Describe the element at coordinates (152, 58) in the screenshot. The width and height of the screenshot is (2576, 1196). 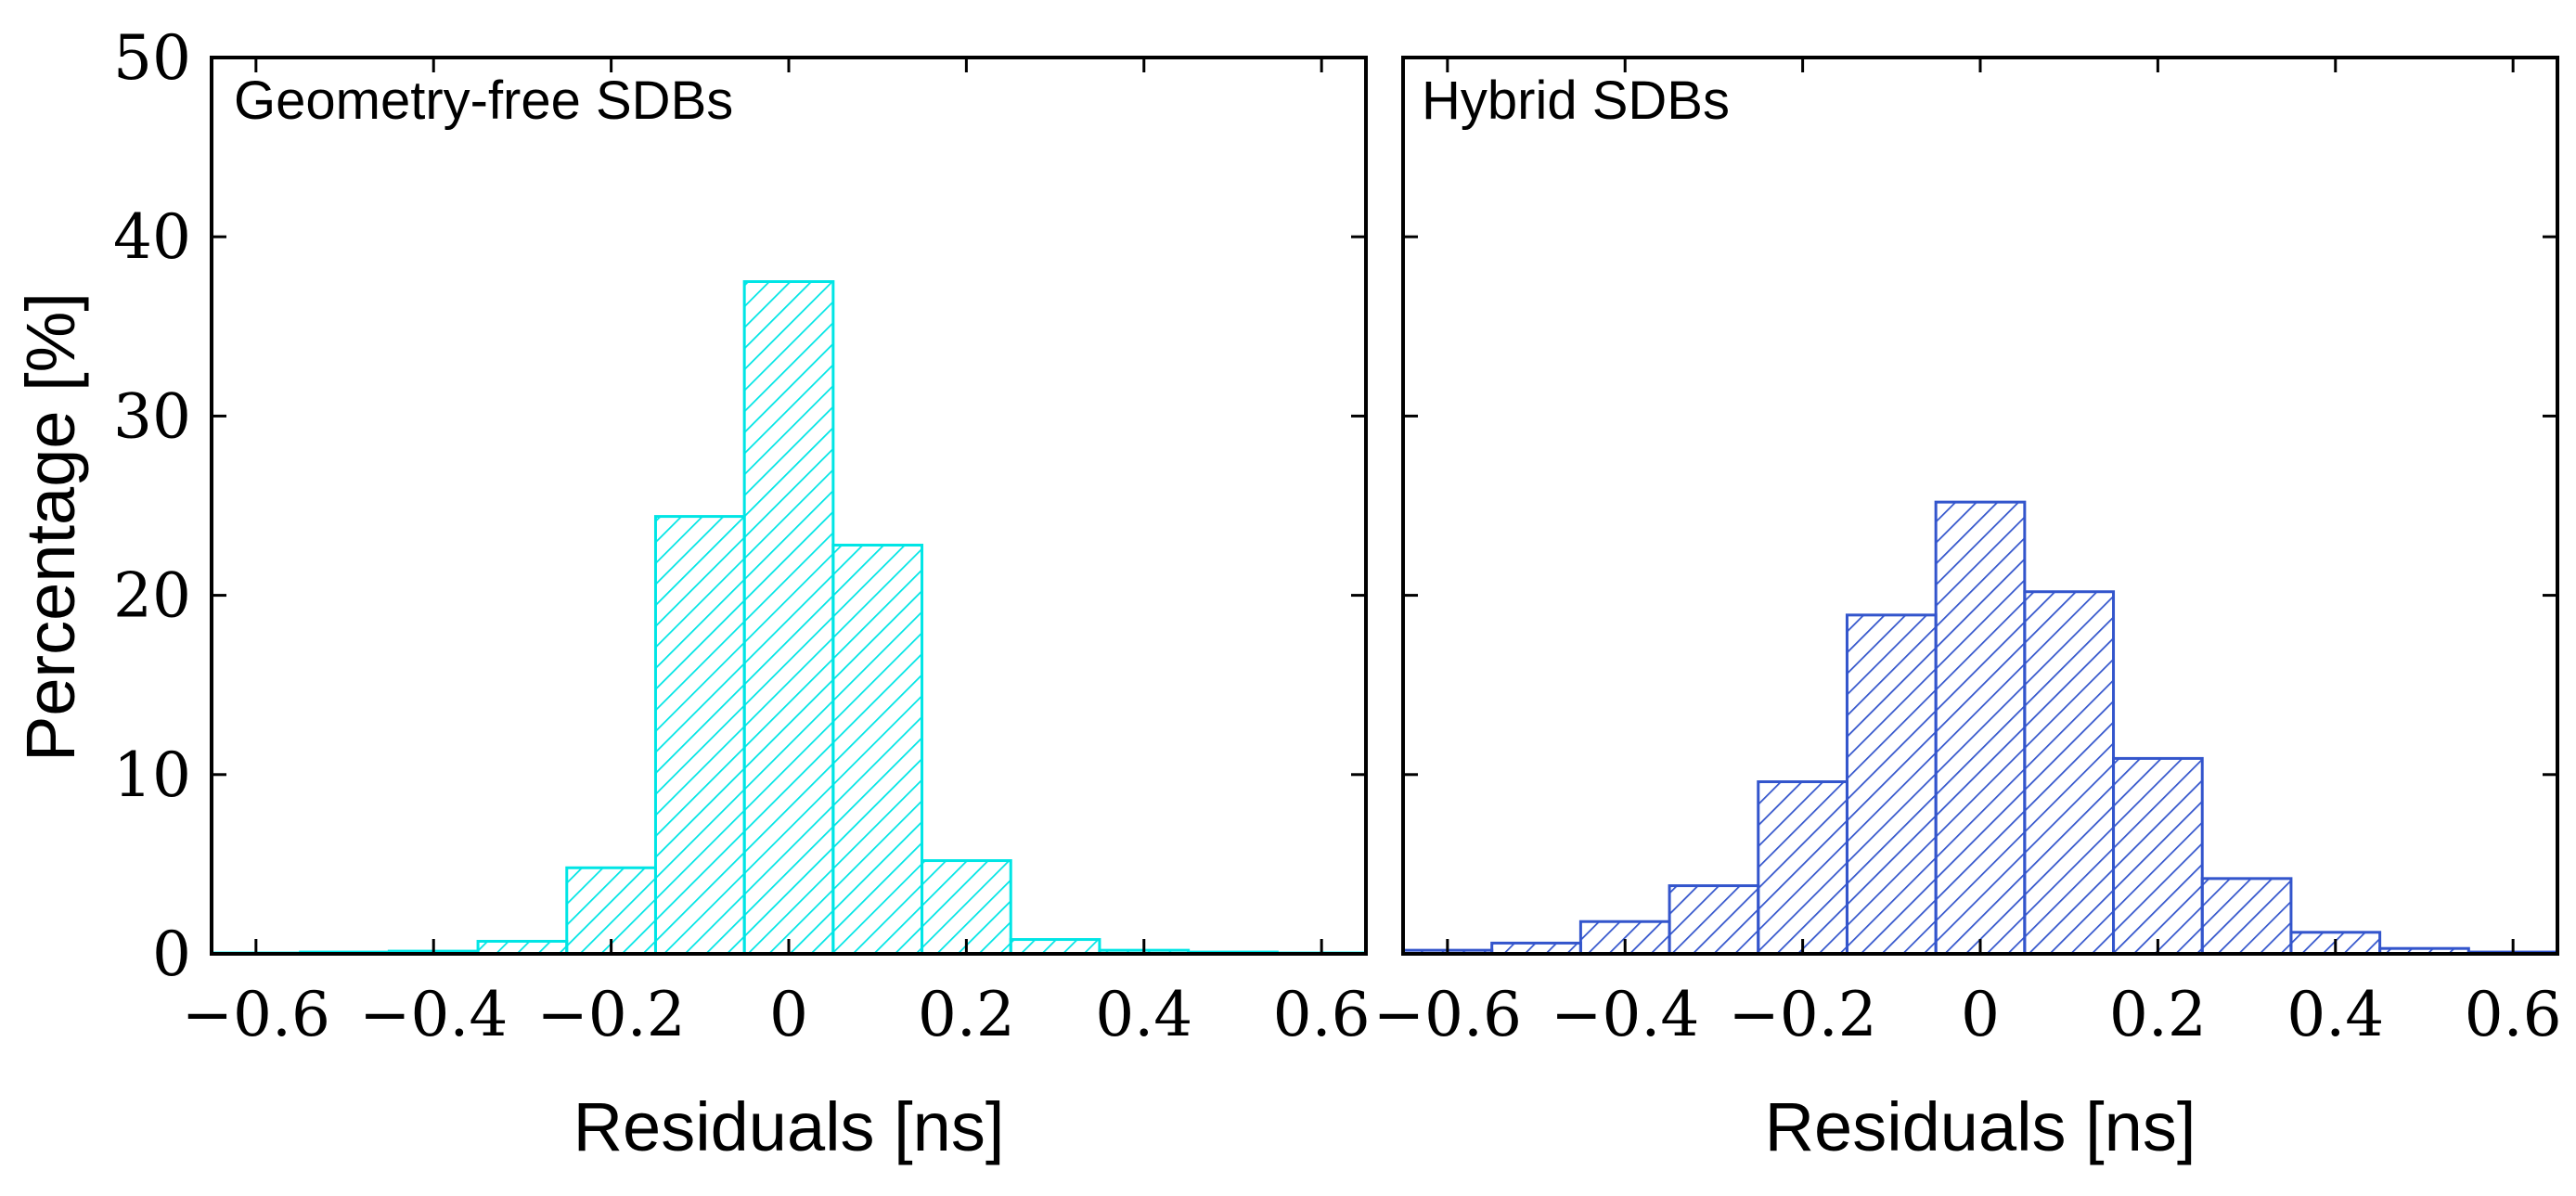
I see `y-tick-label: 50` at that location.